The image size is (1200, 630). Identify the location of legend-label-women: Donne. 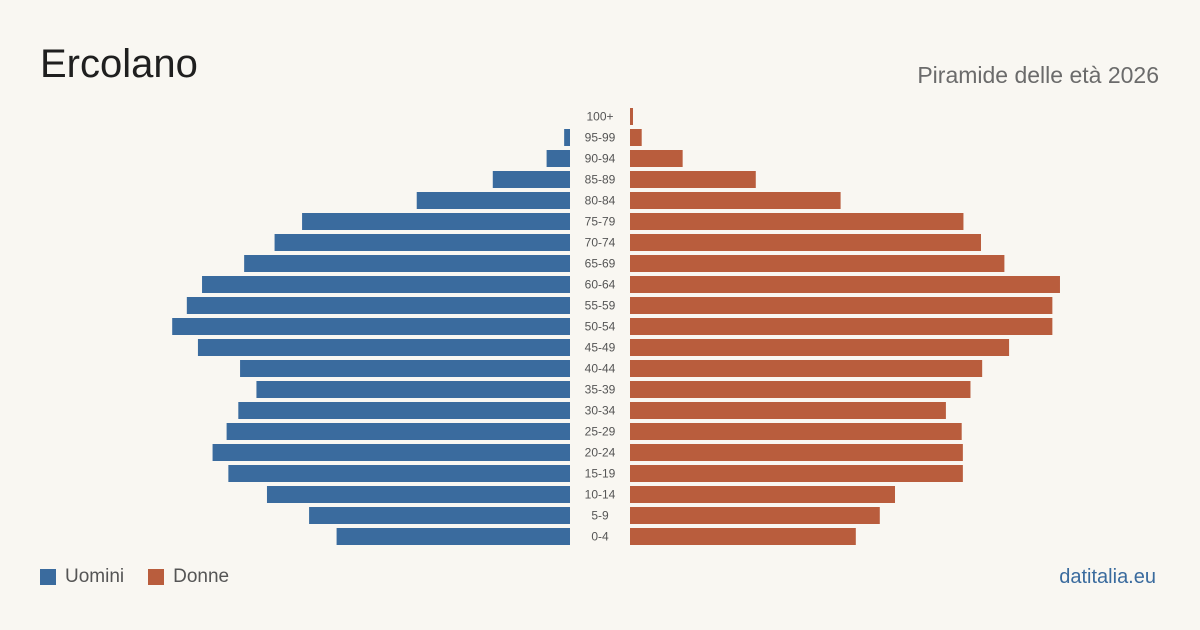
(201, 576).